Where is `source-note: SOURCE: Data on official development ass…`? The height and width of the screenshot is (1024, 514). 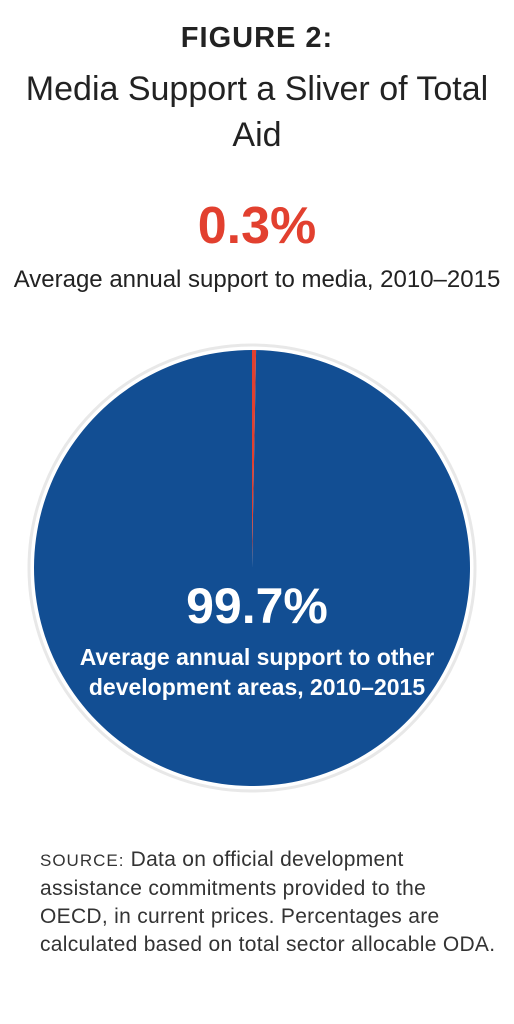 source-note: SOURCE: Data on official development ass… is located at coordinates (270, 902).